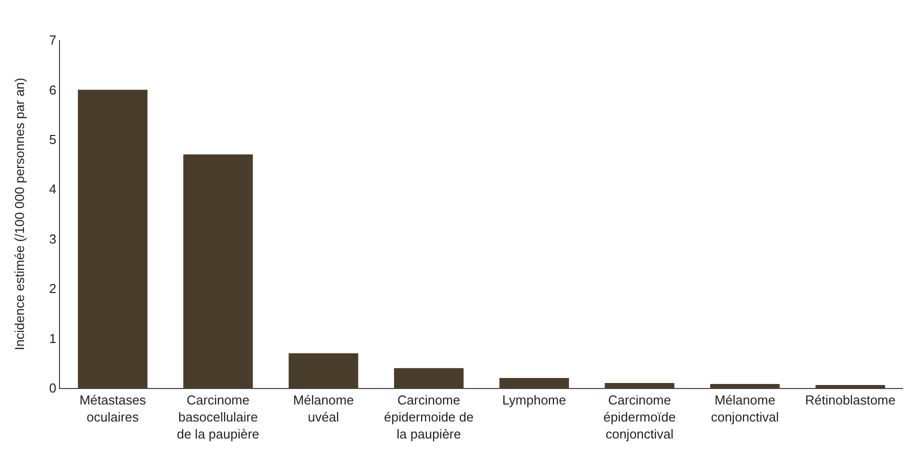 This screenshot has width=923, height=468. I want to click on x-tick-label: Carcinome basocellulaire de la paupière, so click(218, 417).